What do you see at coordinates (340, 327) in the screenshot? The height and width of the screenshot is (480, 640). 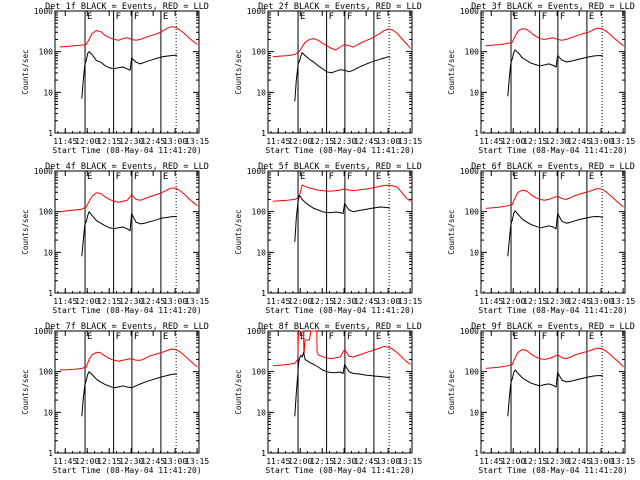 I see `chart-title: Det 8f BLACK = Events, RED = LLD` at bounding box center [340, 327].